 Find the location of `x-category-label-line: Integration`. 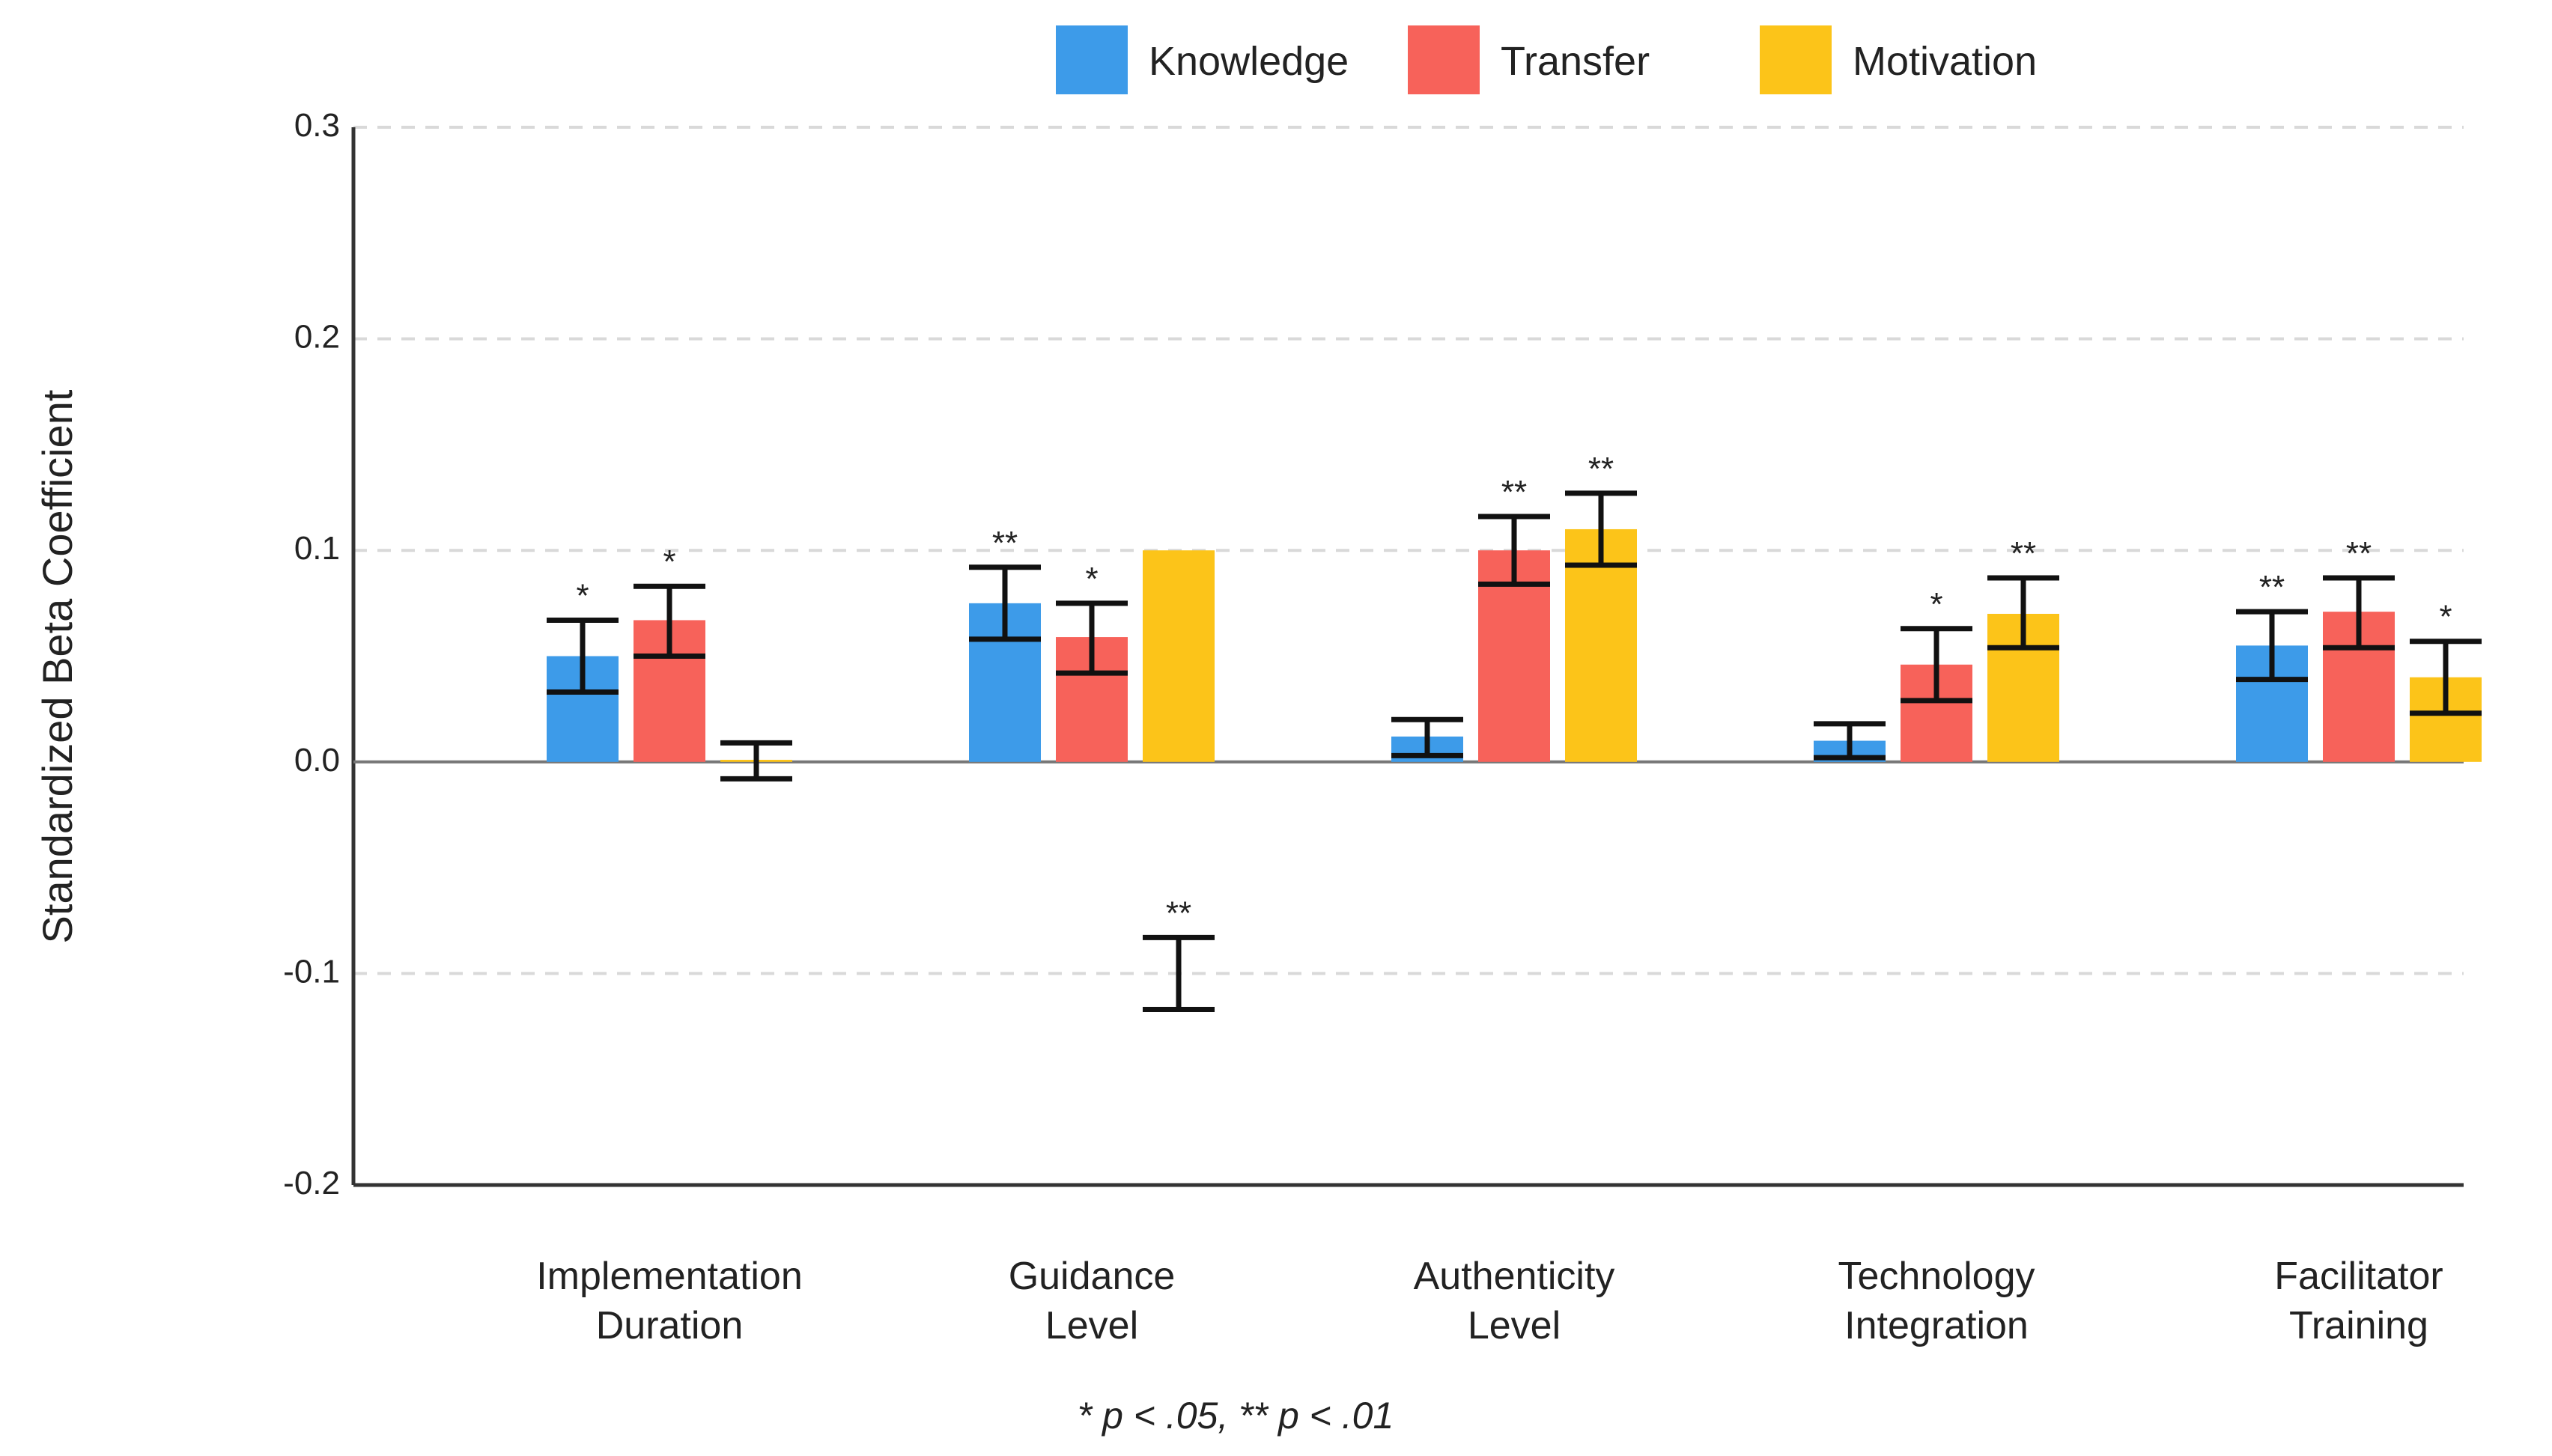

x-category-label-line: Integration is located at coordinates (1937, 1325).